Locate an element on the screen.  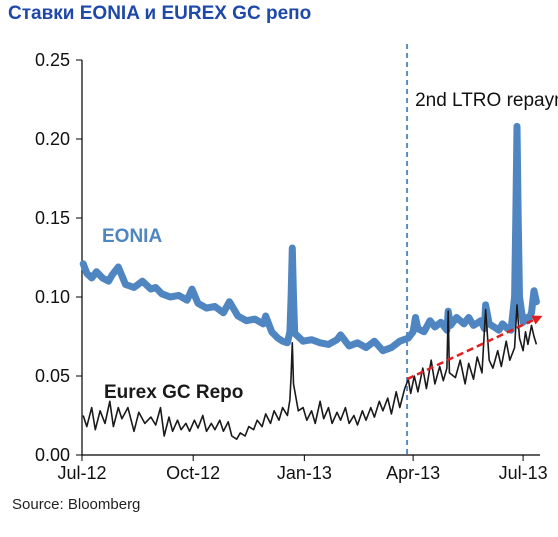
y-tick-label: 0.25 is located at coordinates (52, 60).